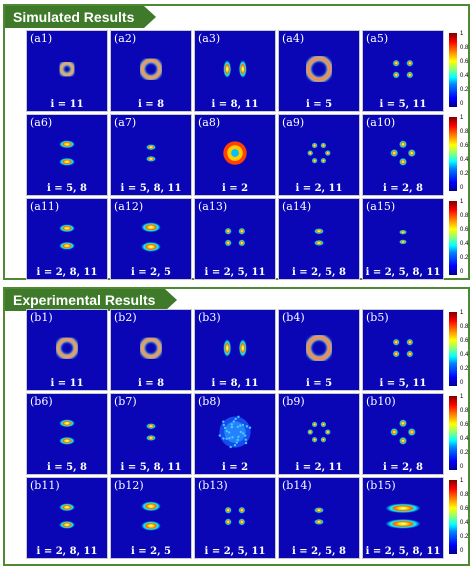 The width and height of the screenshot is (474, 569). What do you see at coordinates (41, 122) in the screenshot?
I see `panel-label: (a6)` at bounding box center [41, 122].